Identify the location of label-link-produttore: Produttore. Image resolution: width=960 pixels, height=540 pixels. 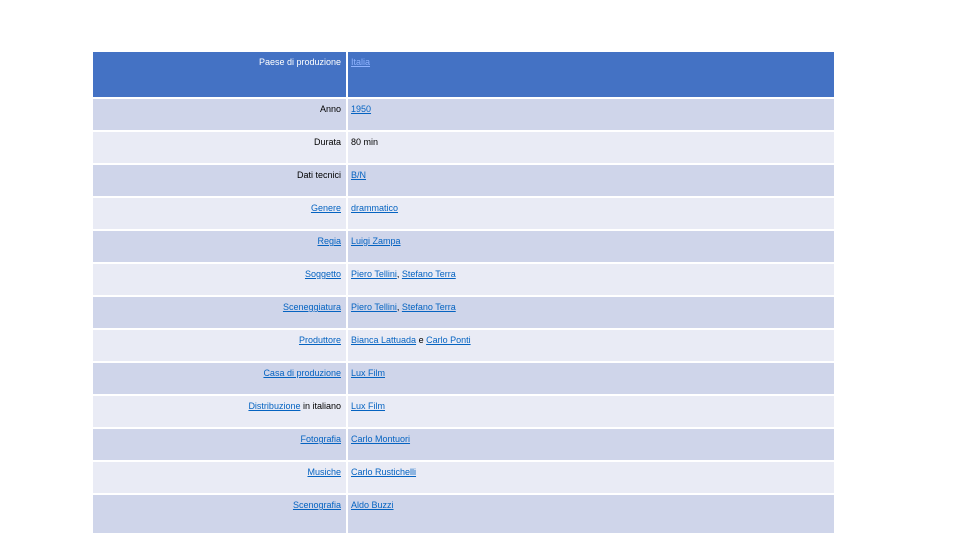
(319, 340).